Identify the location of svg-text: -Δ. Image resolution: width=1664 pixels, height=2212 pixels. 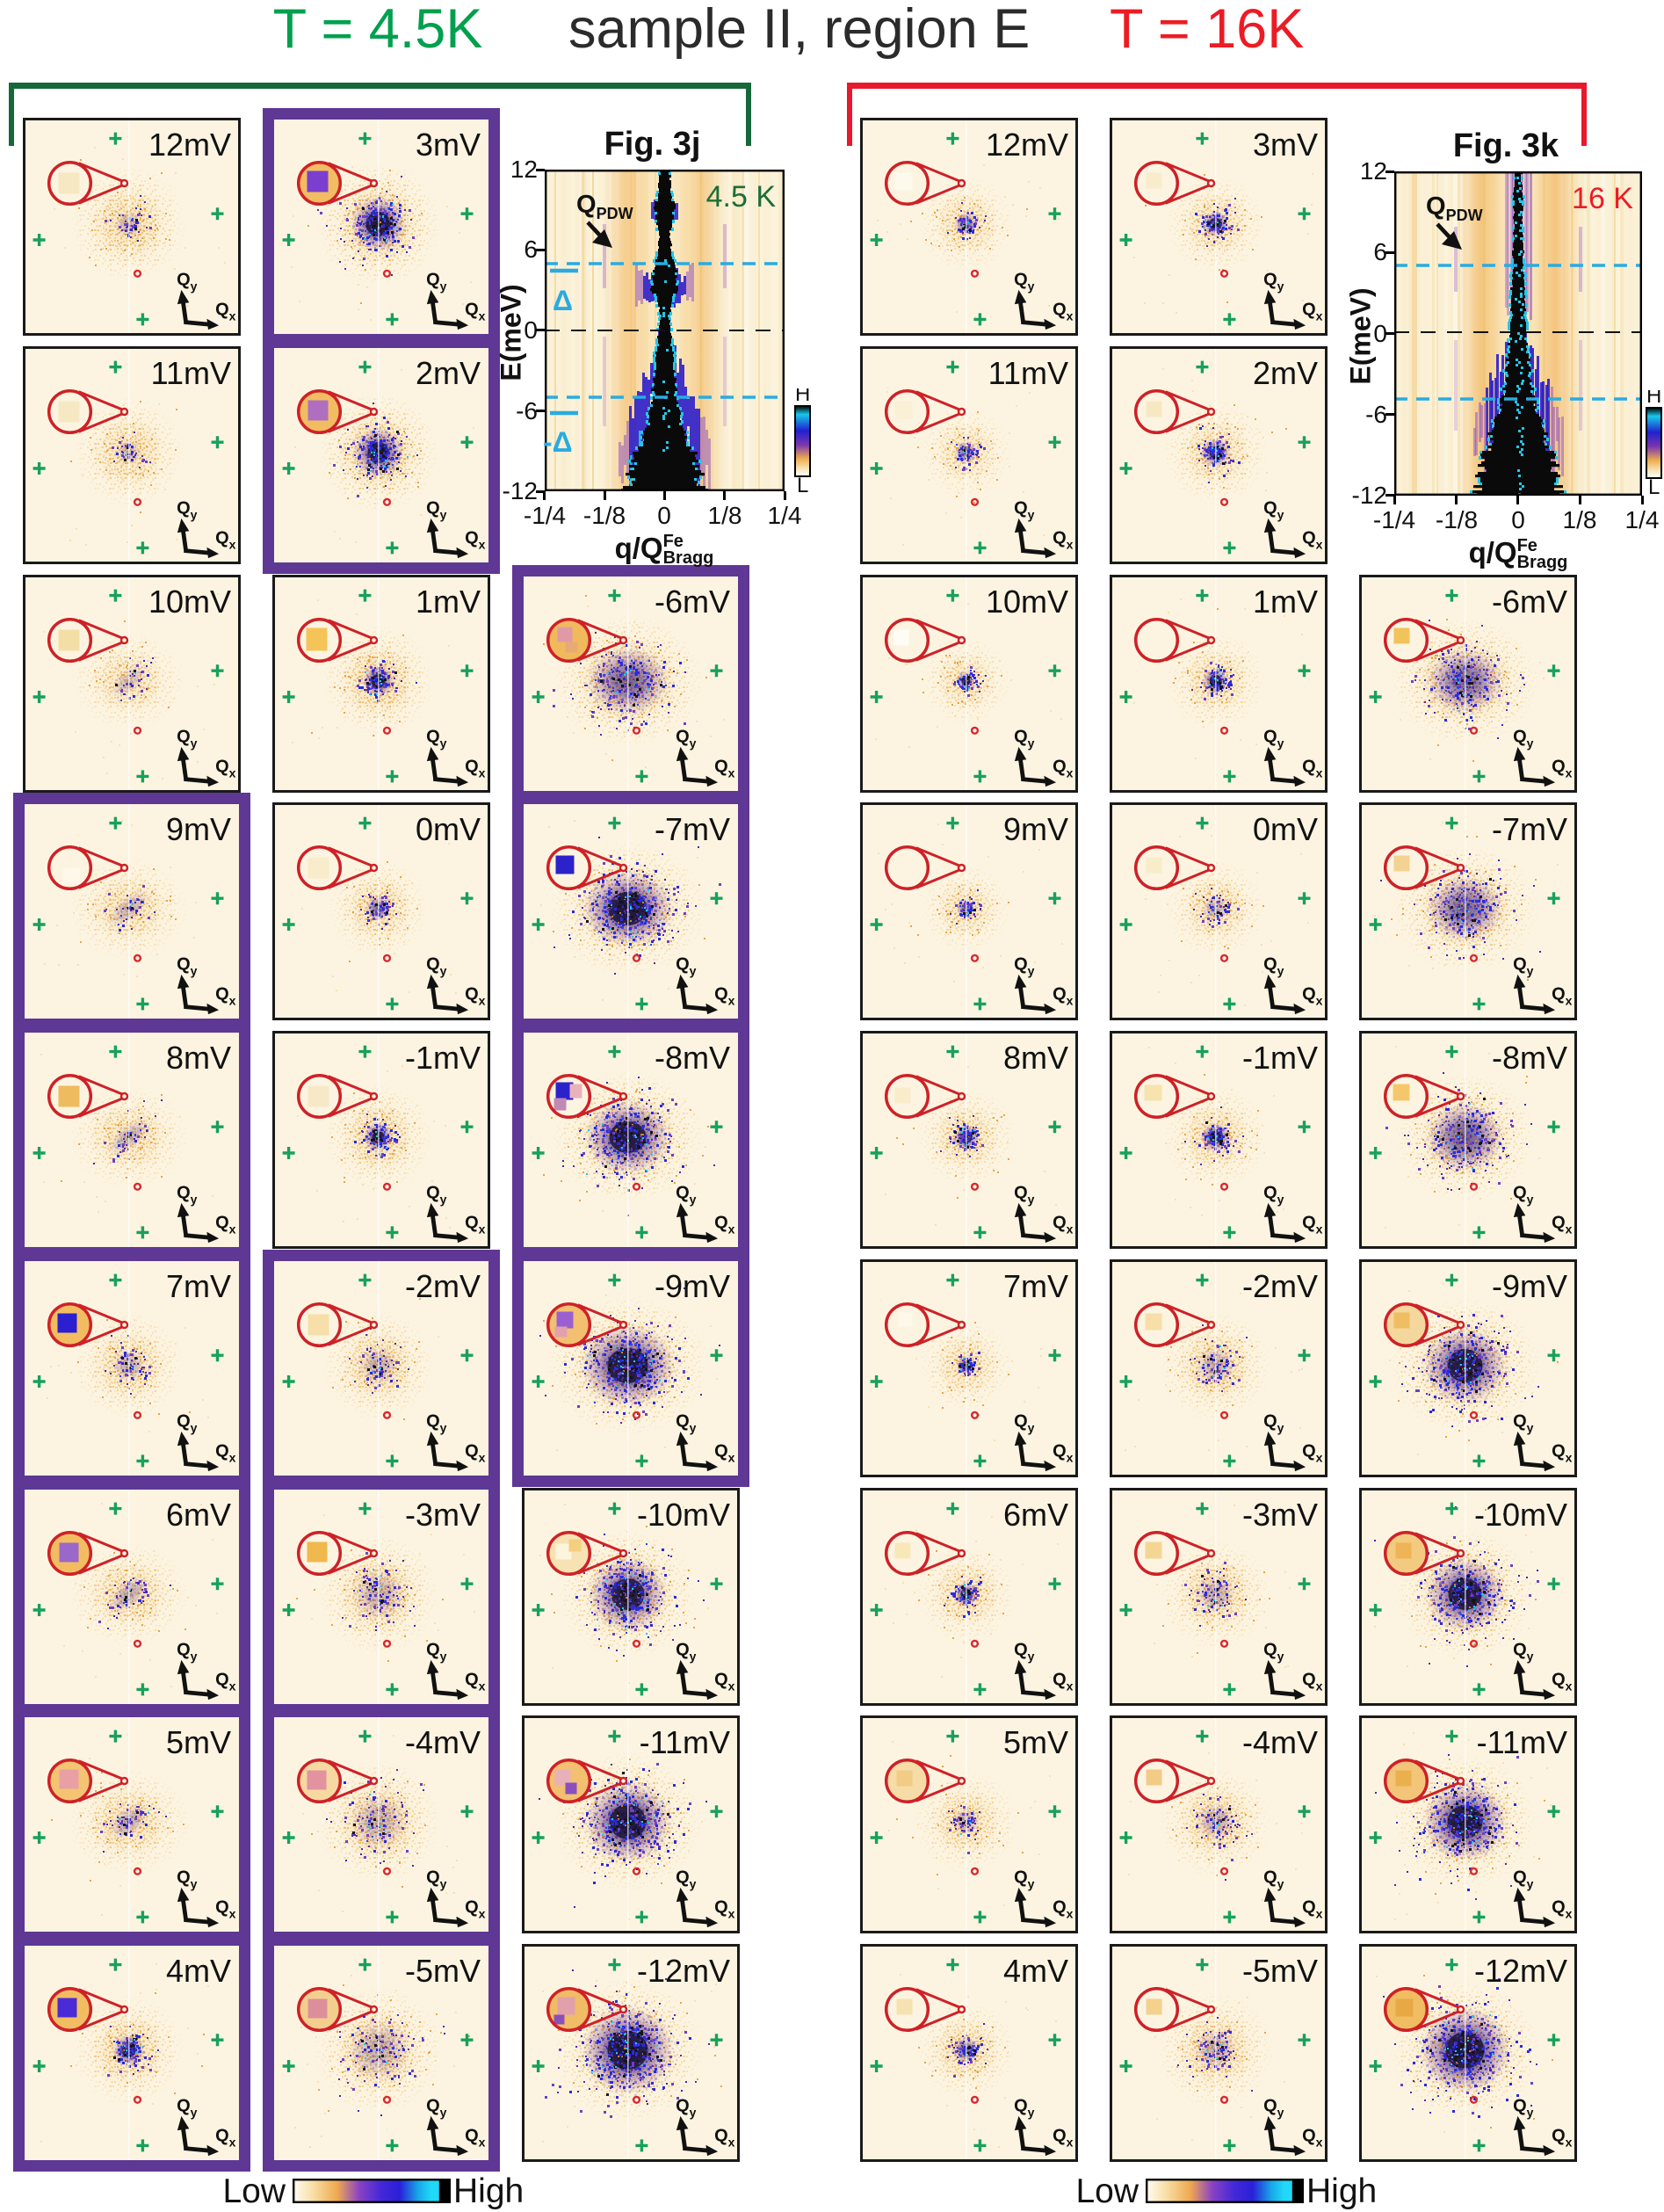
(558, 442).